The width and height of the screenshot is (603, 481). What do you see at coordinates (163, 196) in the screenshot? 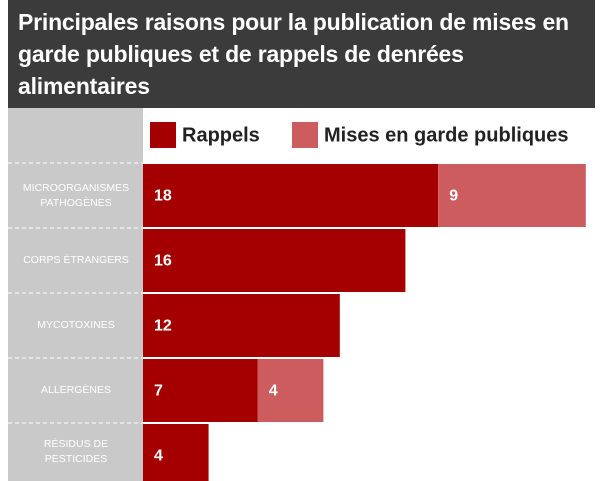
I see `data-label: 18` at bounding box center [163, 196].